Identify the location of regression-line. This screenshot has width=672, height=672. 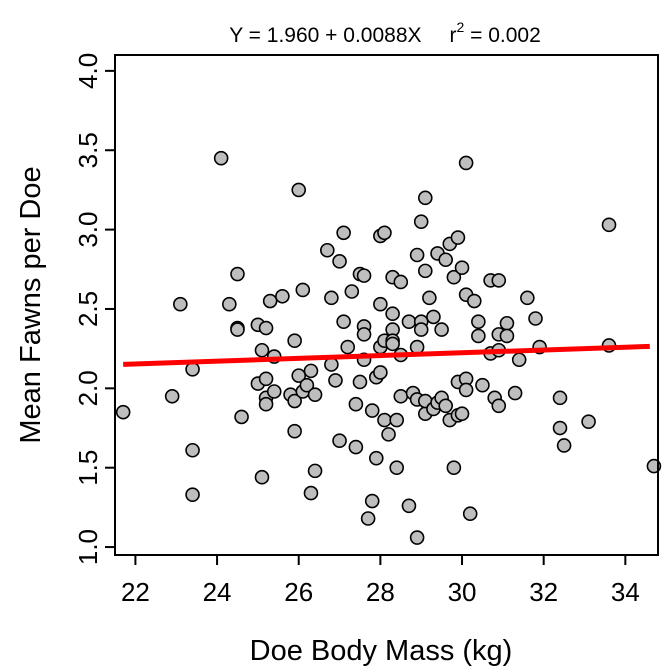
(386, 355).